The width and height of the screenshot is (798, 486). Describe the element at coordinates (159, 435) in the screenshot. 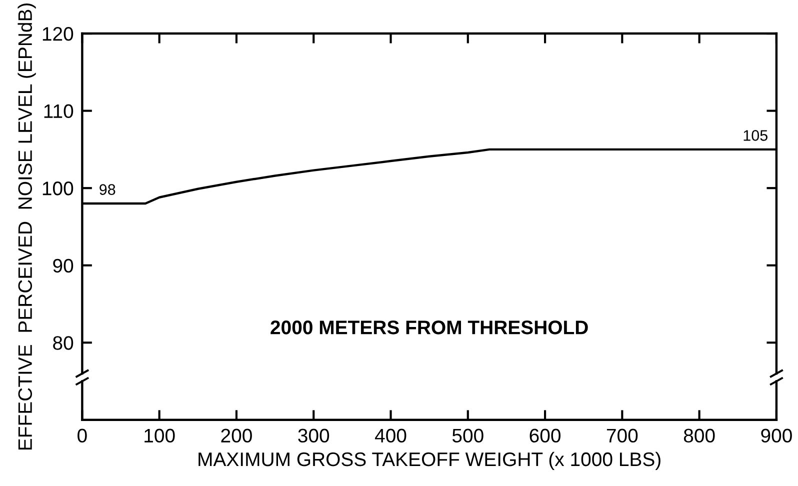

I see `x-tick-label: 100` at that location.